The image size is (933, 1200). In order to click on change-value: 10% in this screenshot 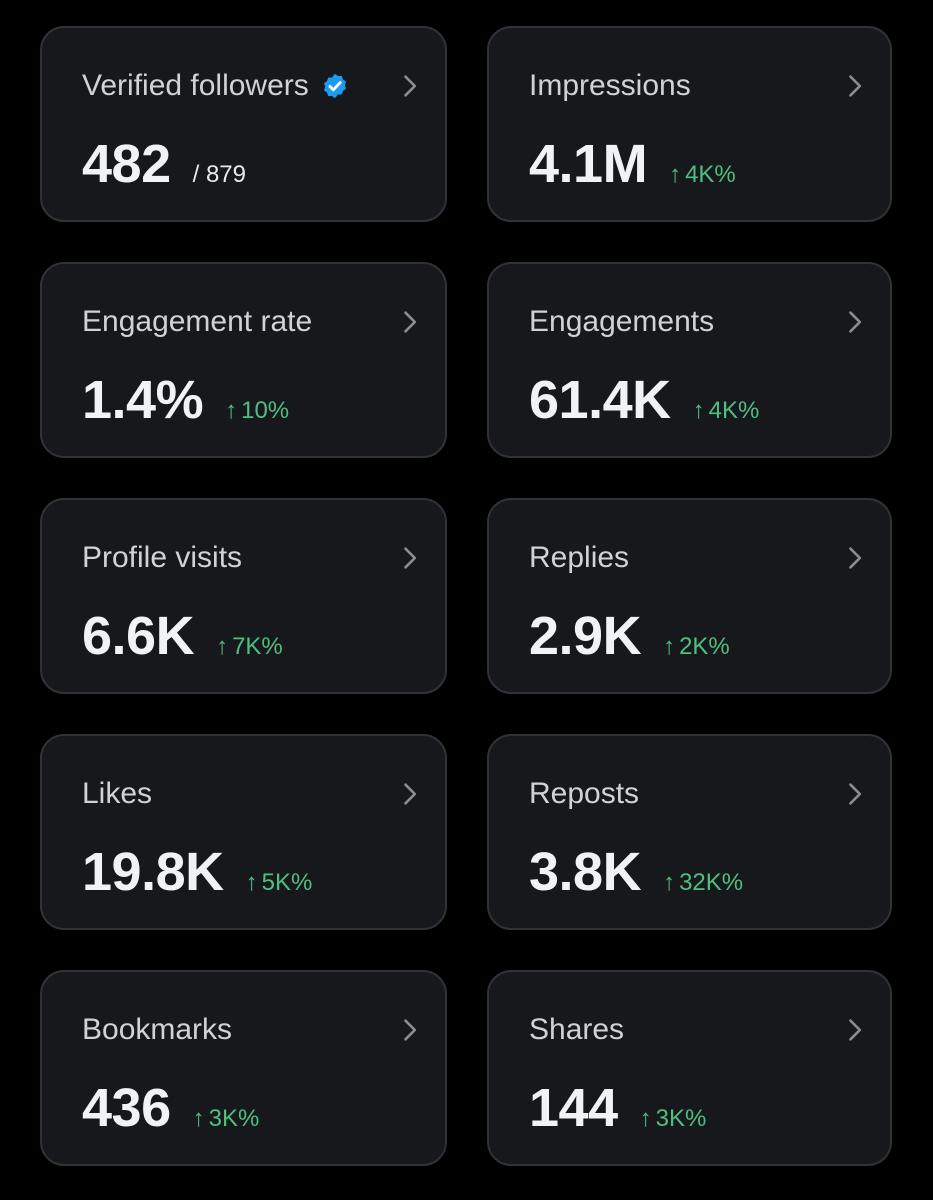, I will do `click(265, 410)`.